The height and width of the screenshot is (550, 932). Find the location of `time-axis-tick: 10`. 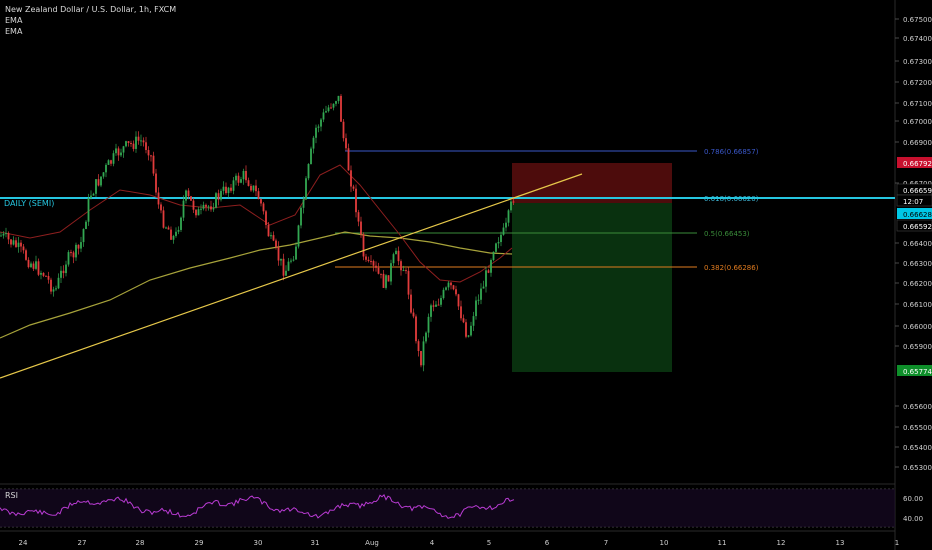

time-axis-tick: 10 is located at coordinates (664, 543).